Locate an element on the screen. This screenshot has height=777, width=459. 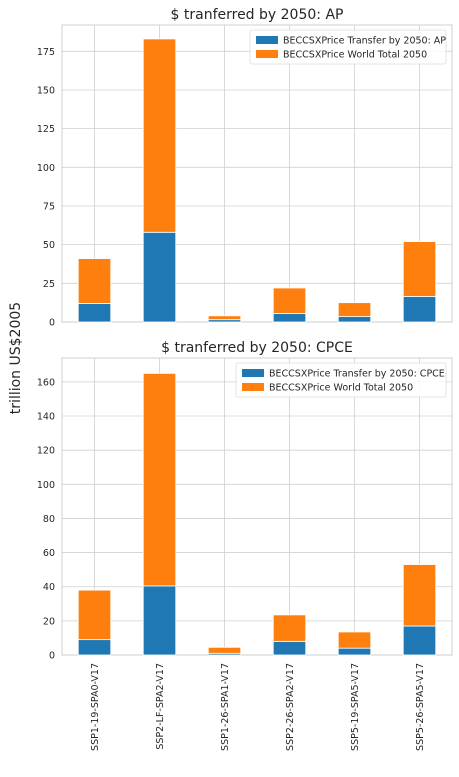
y-tick-label: 160 is located at coordinates (46, 382).